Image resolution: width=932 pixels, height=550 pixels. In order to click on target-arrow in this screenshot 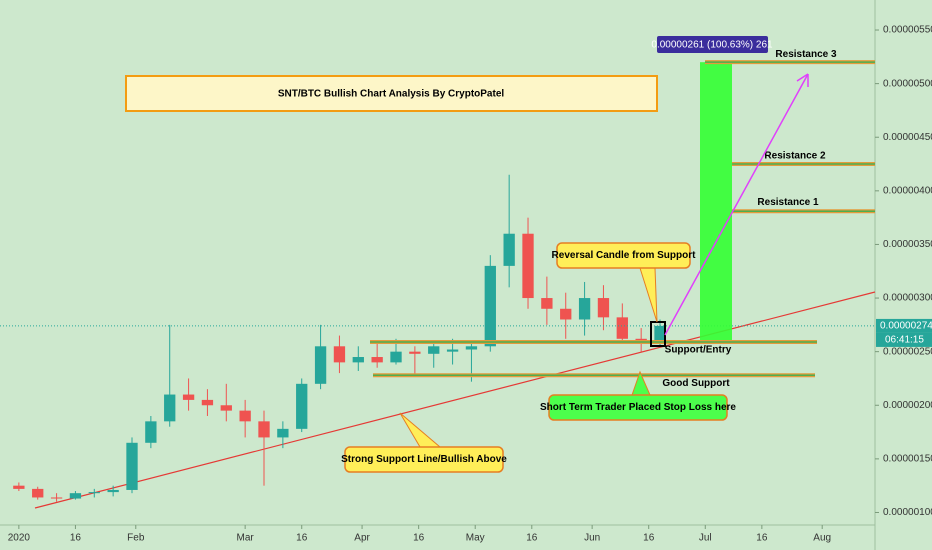, I will do `click(736, 204)`.